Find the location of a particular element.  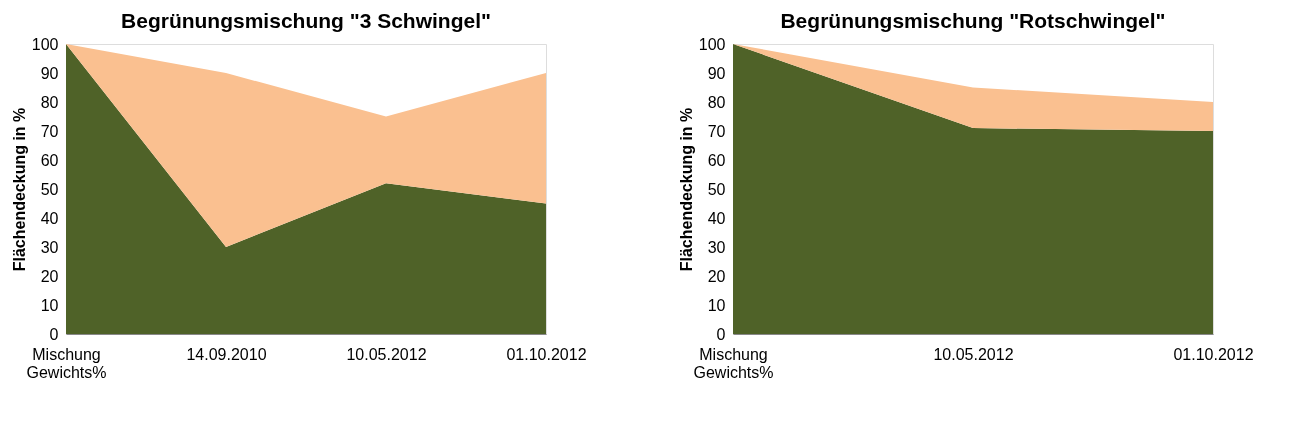

chart-title: Begrünungsmischung "3 Schwingel" is located at coordinates (306, 20).